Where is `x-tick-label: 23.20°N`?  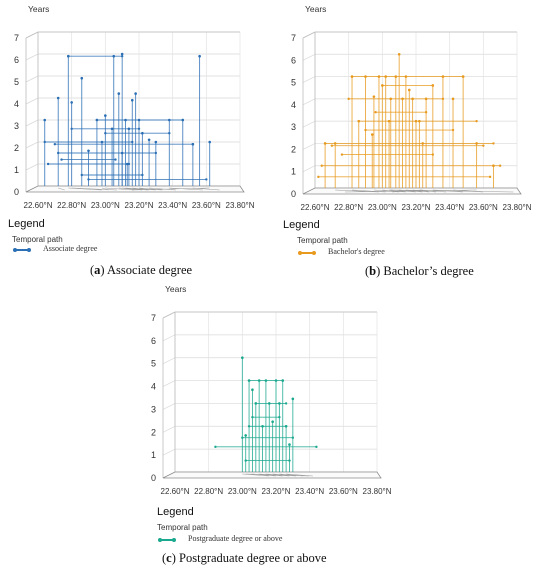
x-tick-label: 23.20°N is located at coordinates (139, 205).